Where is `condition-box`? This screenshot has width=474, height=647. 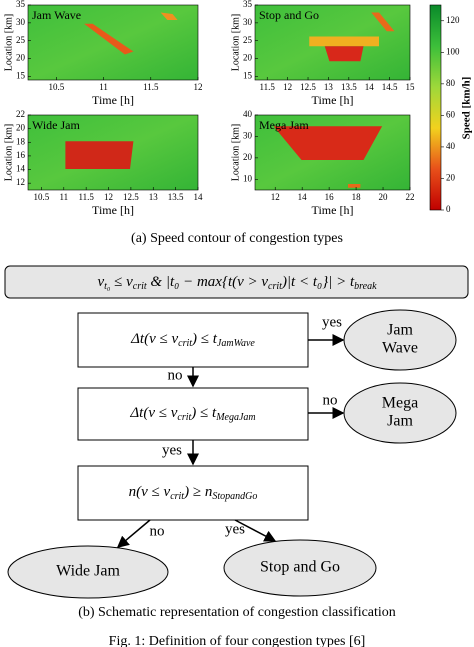 condition-box is located at coordinates (236, 282).